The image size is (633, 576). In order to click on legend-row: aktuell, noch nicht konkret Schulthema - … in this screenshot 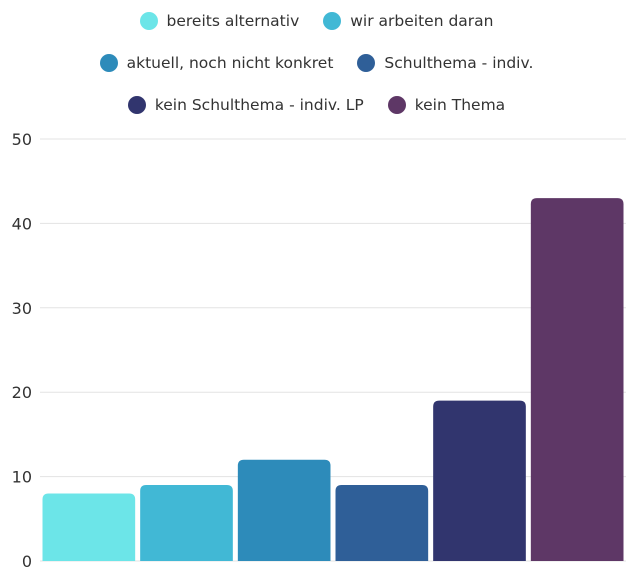, I will do `click(316, 63)`.